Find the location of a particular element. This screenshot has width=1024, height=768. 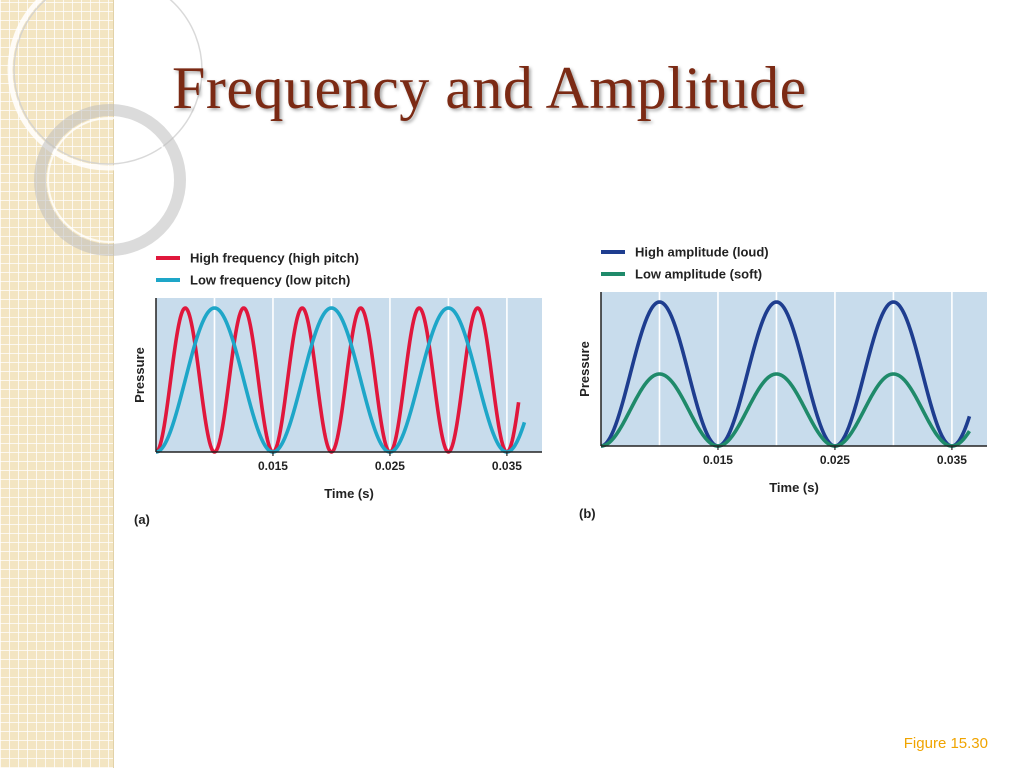

decorative-arcs is located at coordinates (108, 128).